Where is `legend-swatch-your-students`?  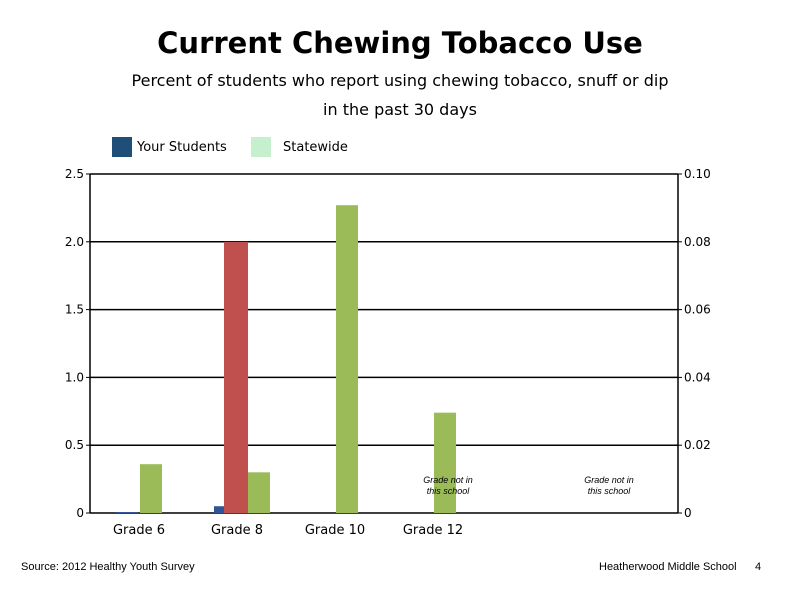
legend-swatch-your-students is located at coordinates (122, 147).